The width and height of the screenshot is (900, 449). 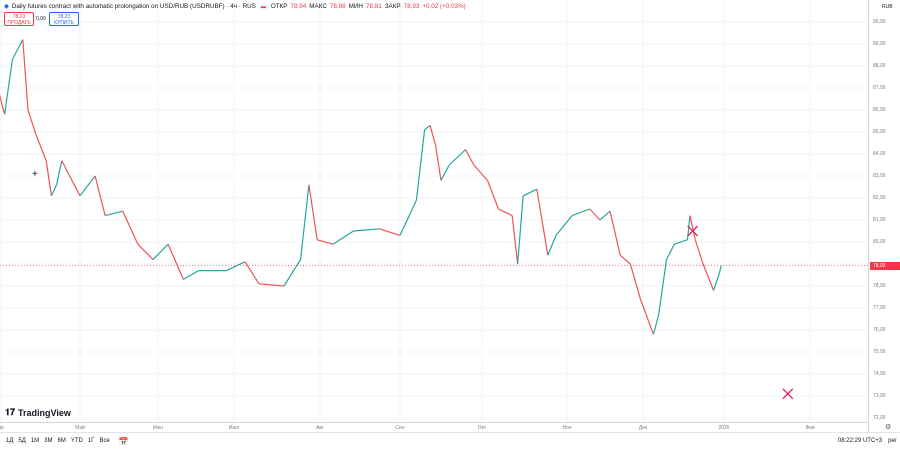 What do you see at coordinates (888, 427) in the screenshot?
I see `axis-settings-icon: ⚙` at bounding box center [888, 427].